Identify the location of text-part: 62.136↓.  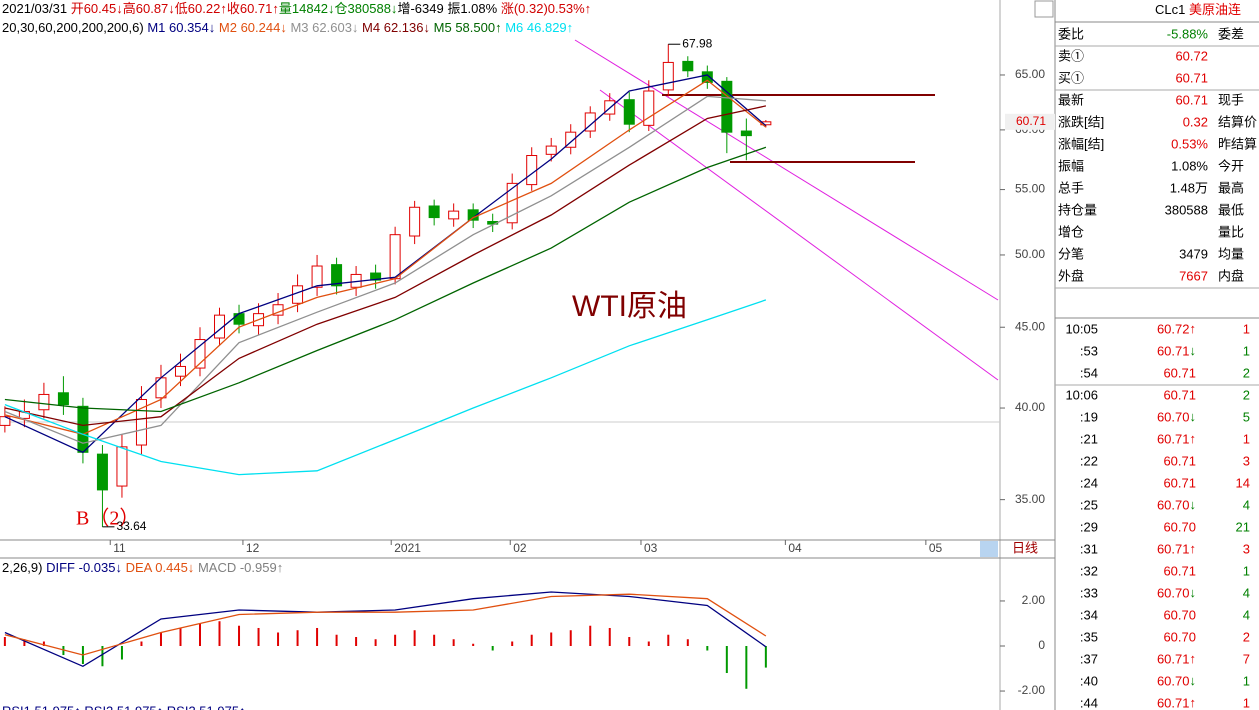
(407, 27).